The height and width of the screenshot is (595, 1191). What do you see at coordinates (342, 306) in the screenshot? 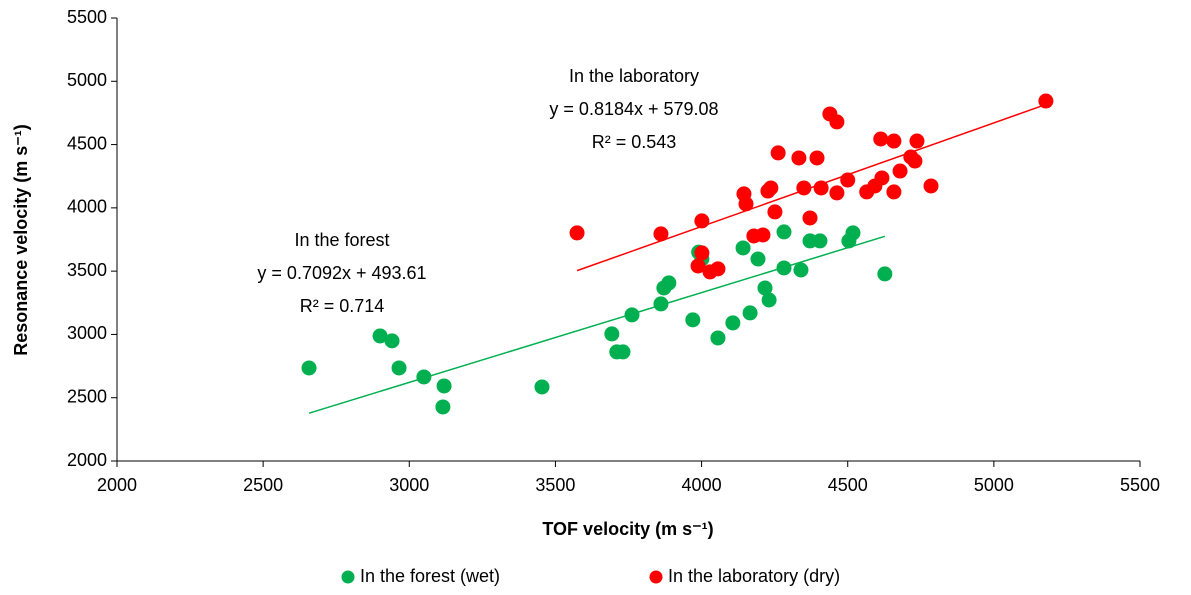
I see `annotation: R² = 0.714` at bounding box center [342, 306].